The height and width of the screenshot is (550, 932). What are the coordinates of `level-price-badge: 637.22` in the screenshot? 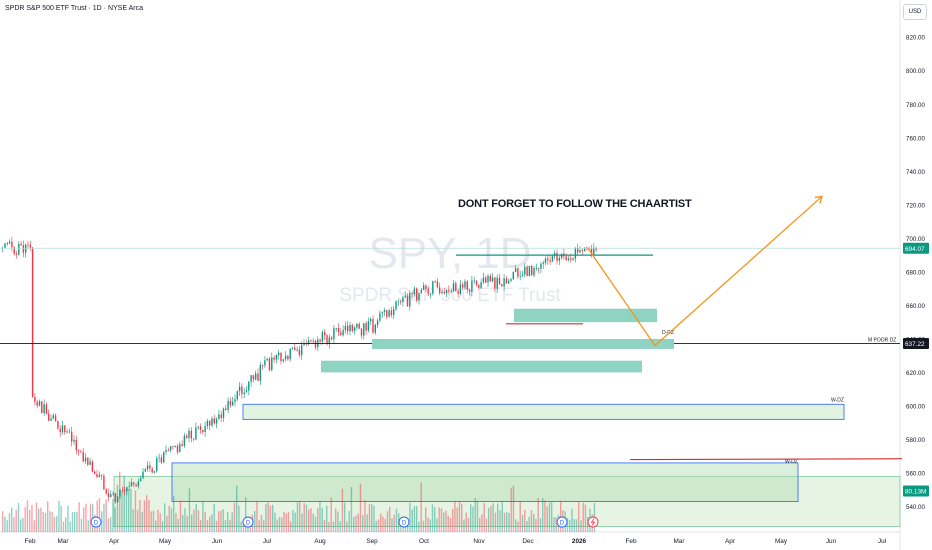 It's located at (915, 344).